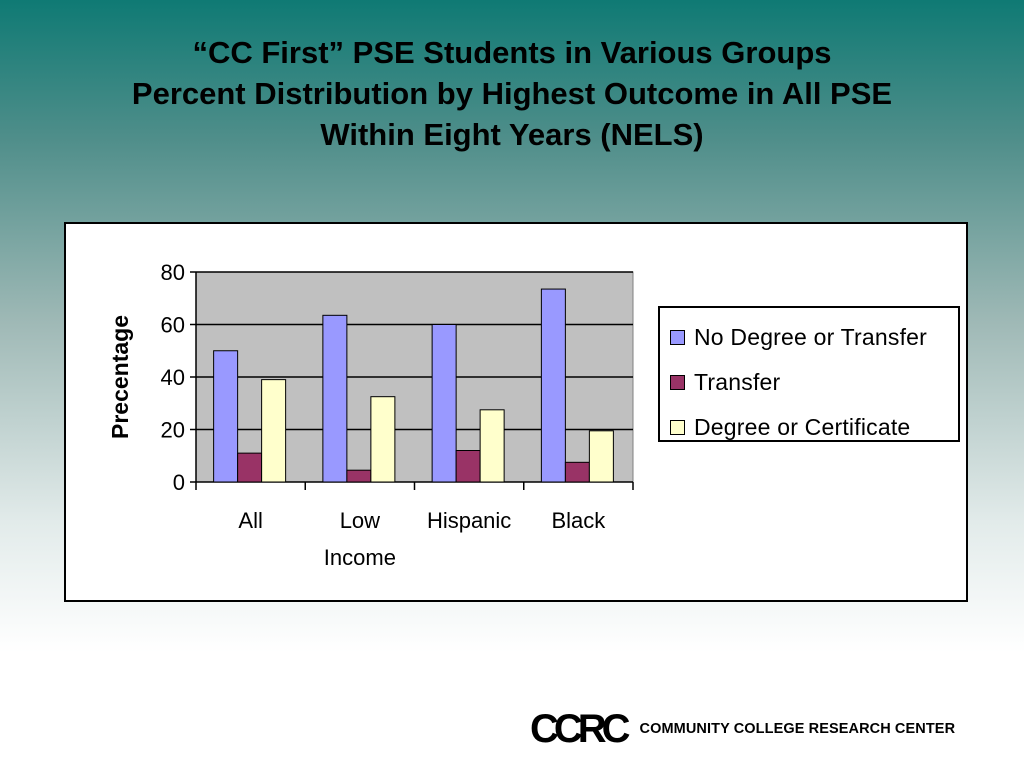  I want to click on logo-mark: CCRC, so click(580, 728).